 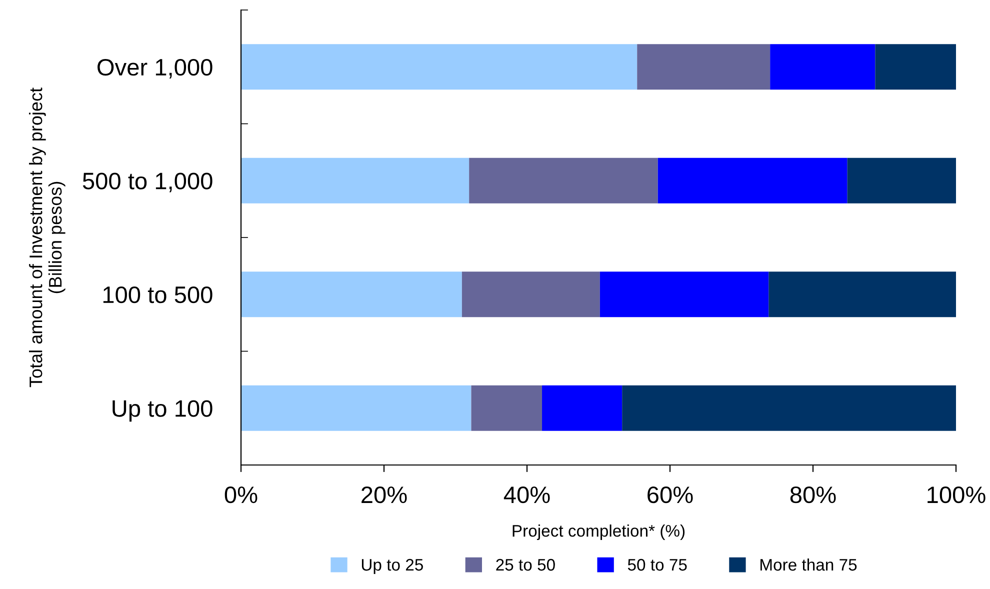 I want to click on y-tick-label: Up to 100, so click(x=162, y=411).